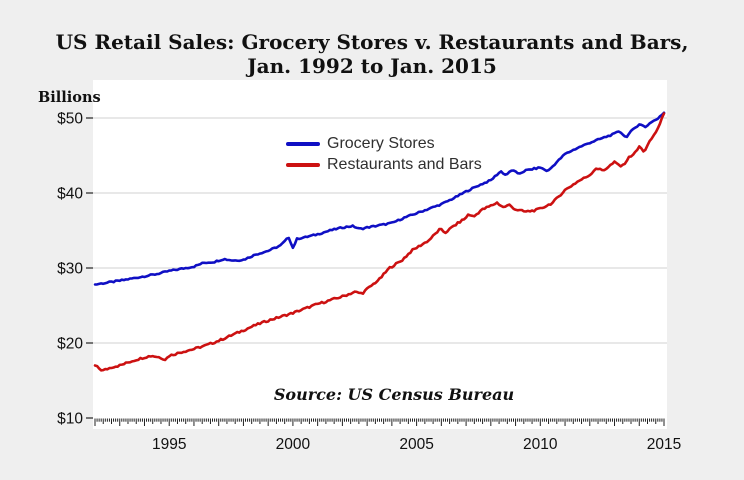  I want to click on chart-title-line2: Jan. 1992 to Jan. 2015, so click(372, 66).